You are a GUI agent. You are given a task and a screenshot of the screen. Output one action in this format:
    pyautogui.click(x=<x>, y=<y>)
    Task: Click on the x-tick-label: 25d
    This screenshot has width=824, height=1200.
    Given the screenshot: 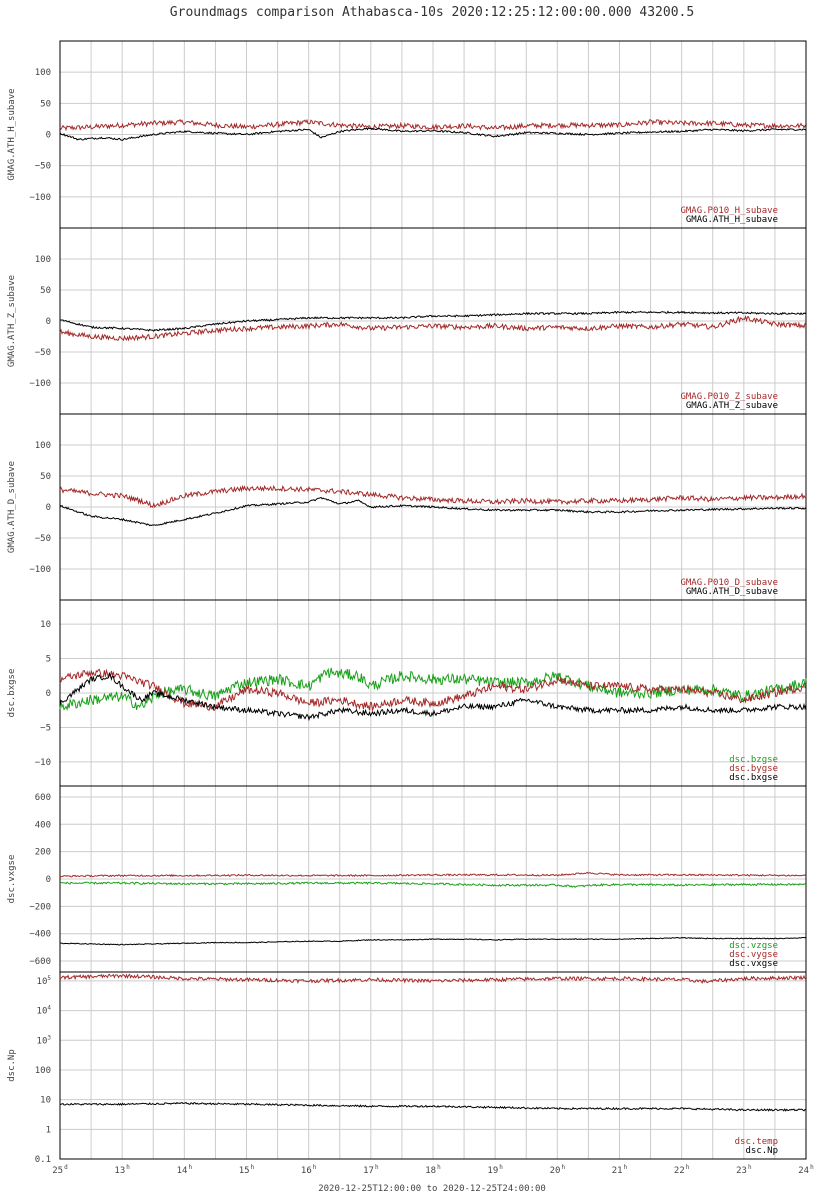 What is the action you would take?
    pyautogui.click(x=60, y=1170)
    